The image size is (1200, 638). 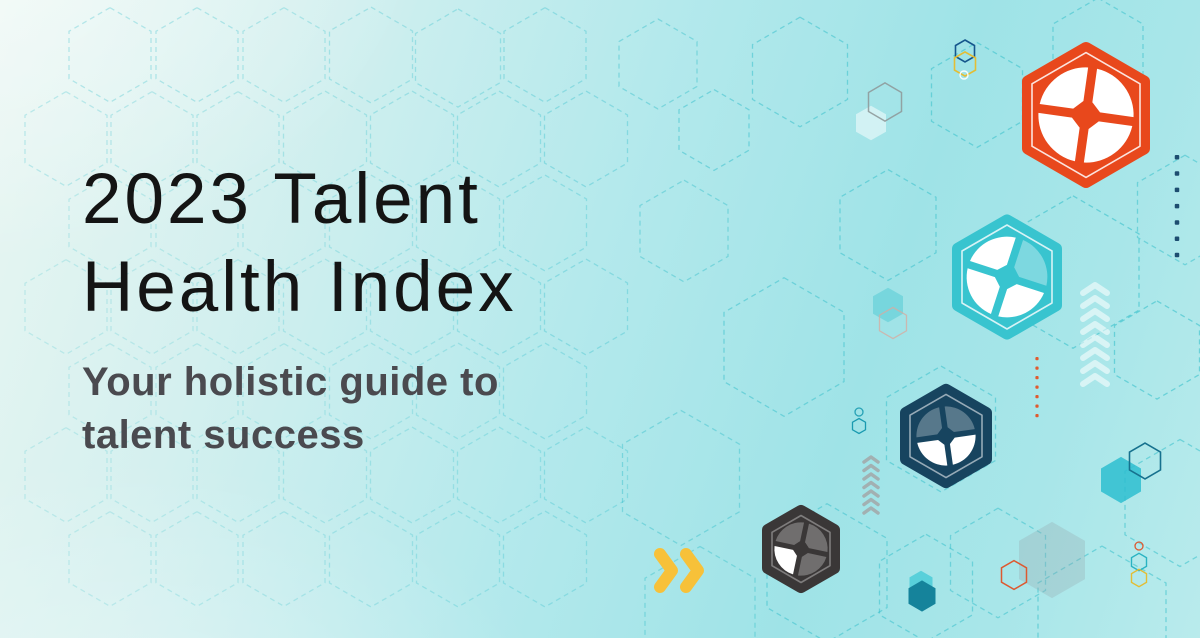 I want to click on cube-hexagon-dark-icon, so click(x=922, y=596).